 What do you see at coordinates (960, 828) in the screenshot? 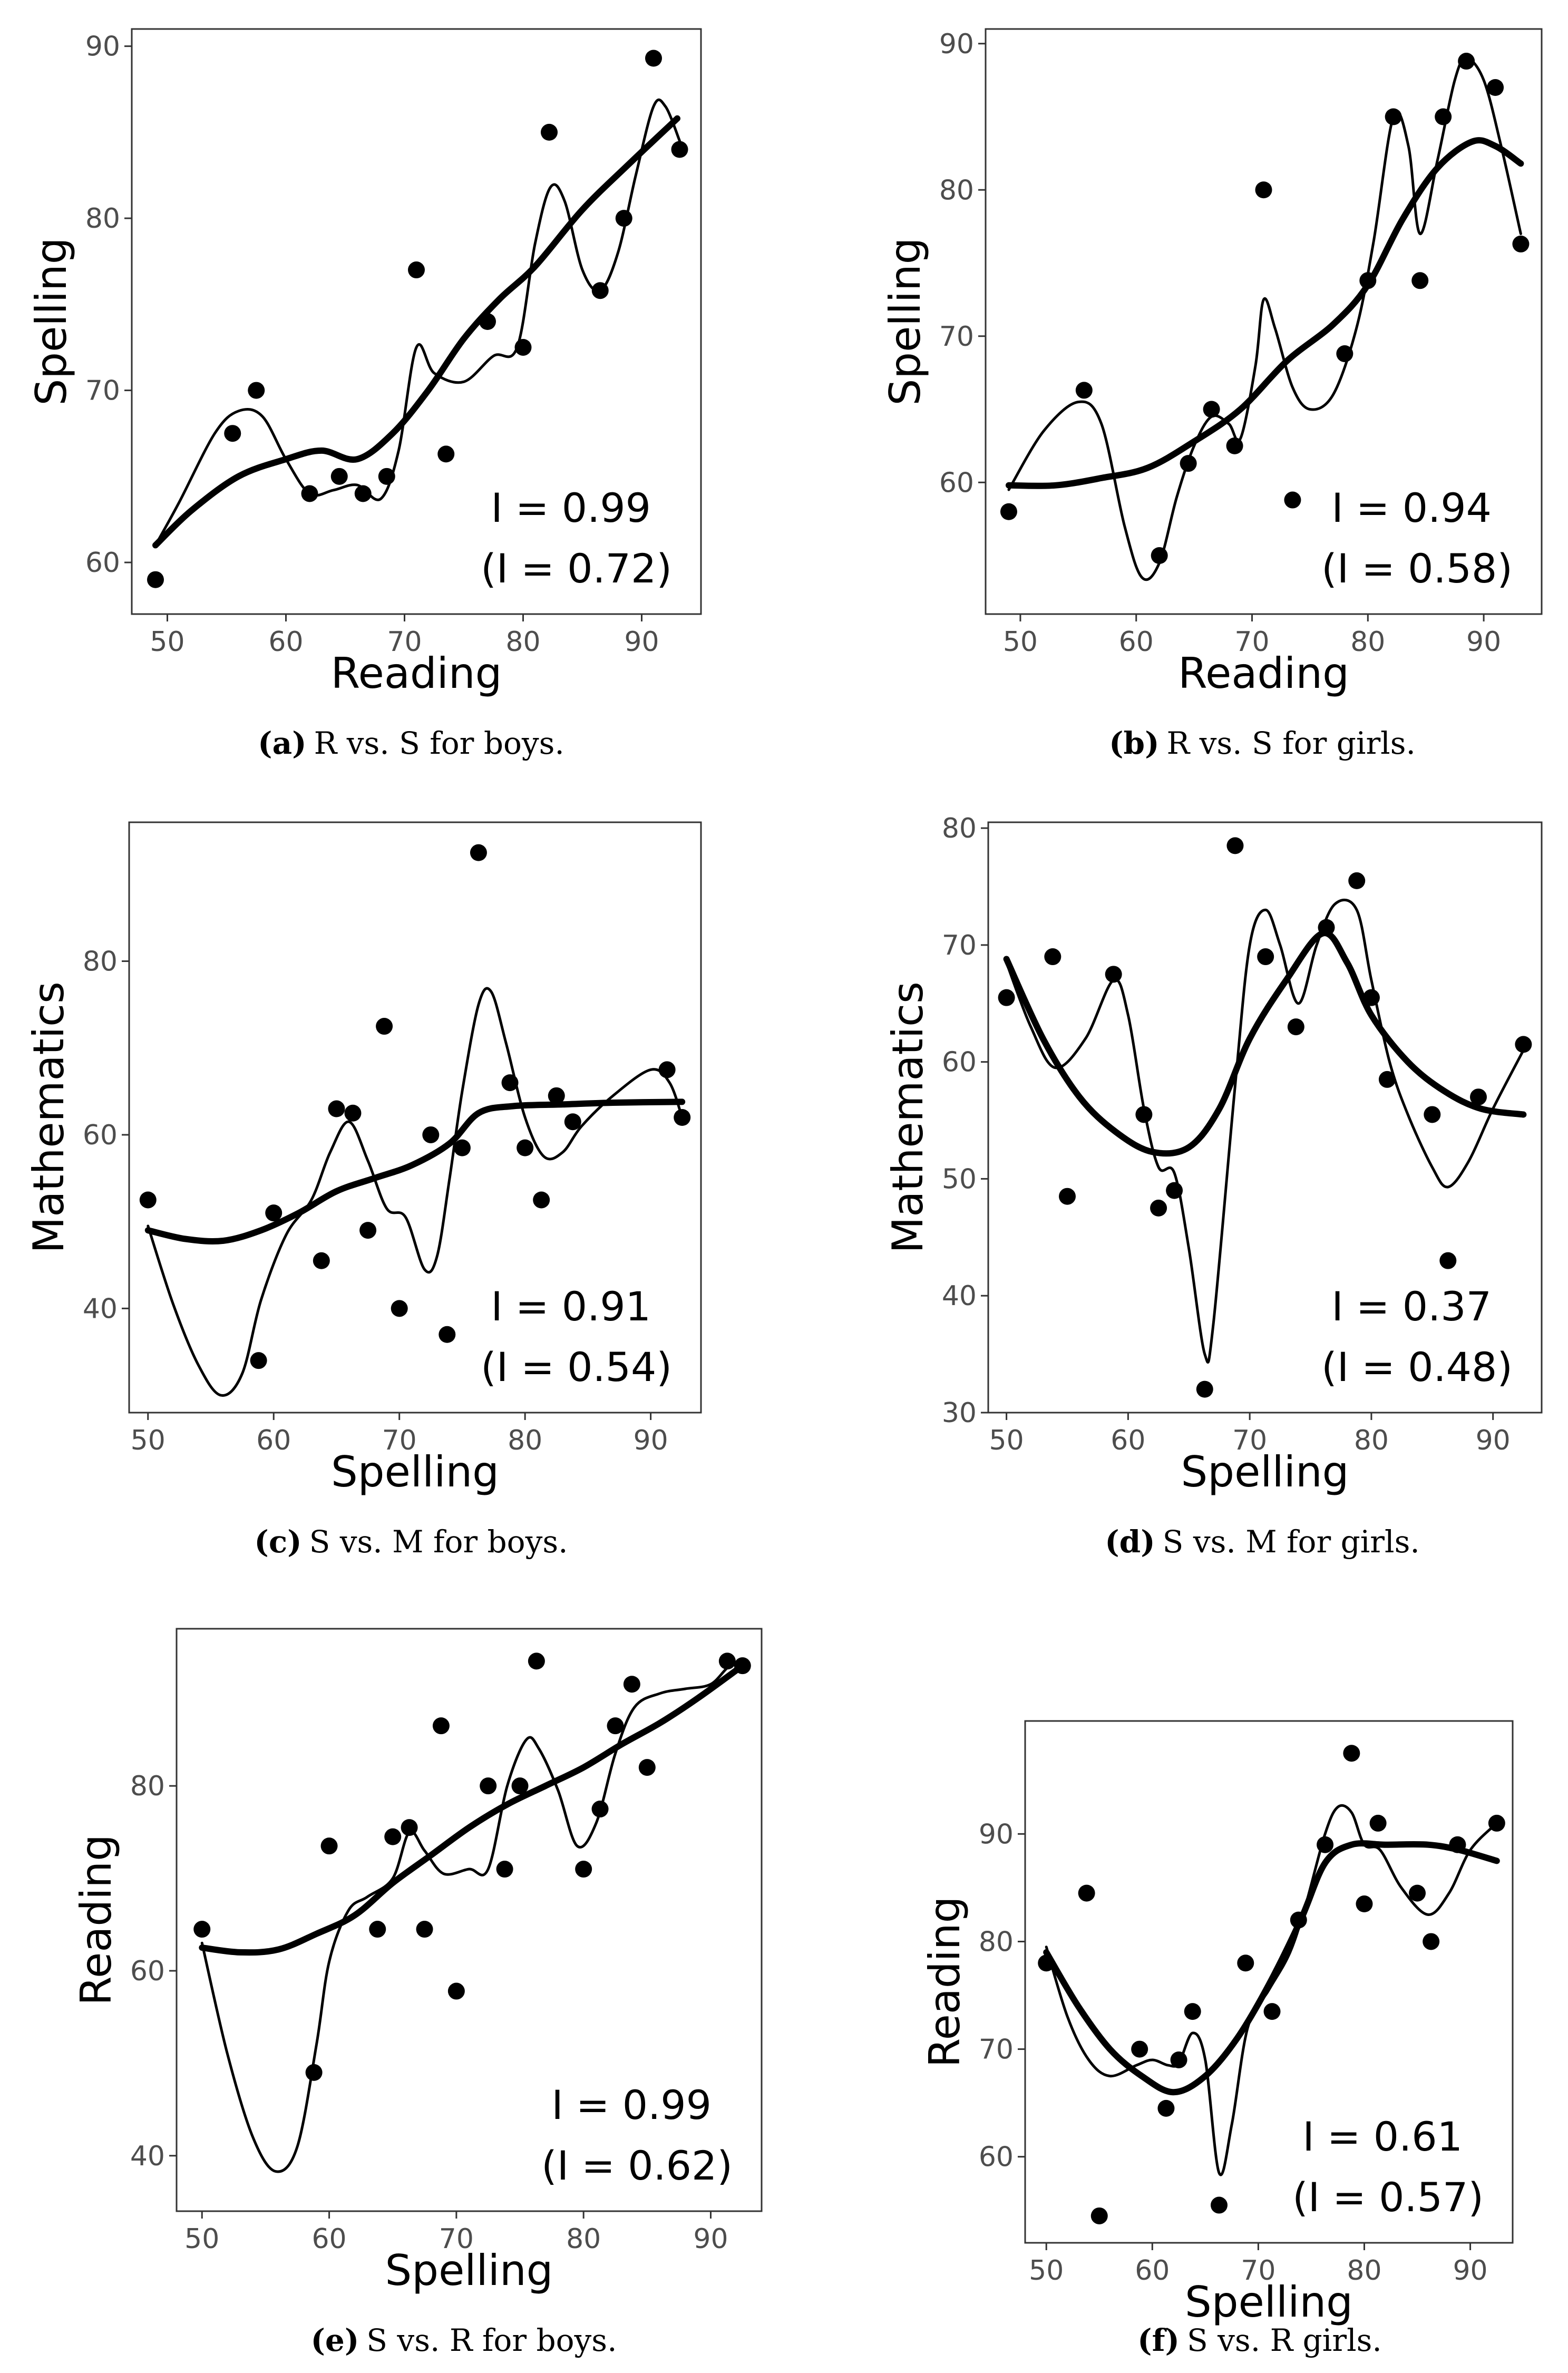
I see `y-tick-label: 80` at bounding box center [960, 828].